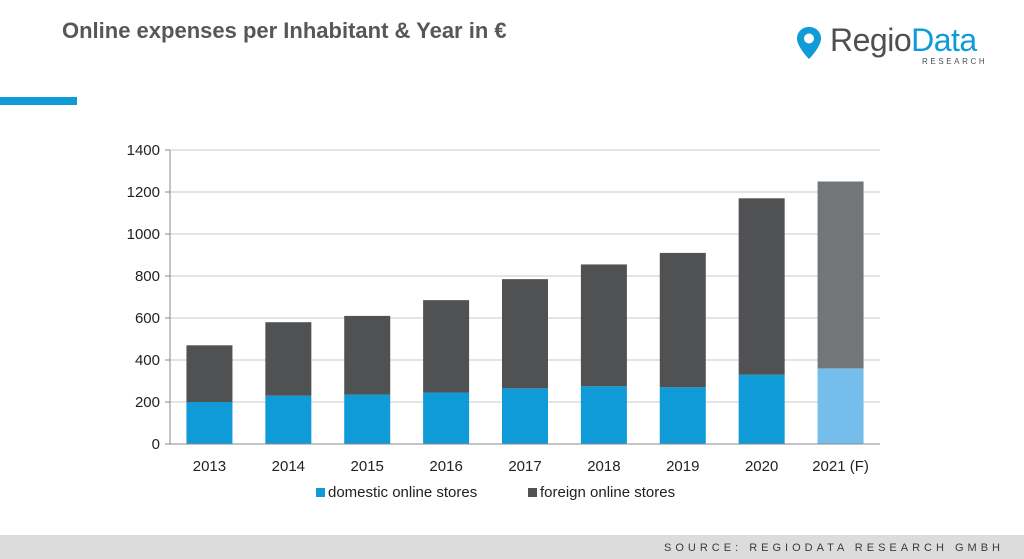 Image resolution: width=1024 pixels, height=559 pixels. Describe the element at coordinates (147, 318) in the screenshot. I see `y-tick-label: 600` at that location.